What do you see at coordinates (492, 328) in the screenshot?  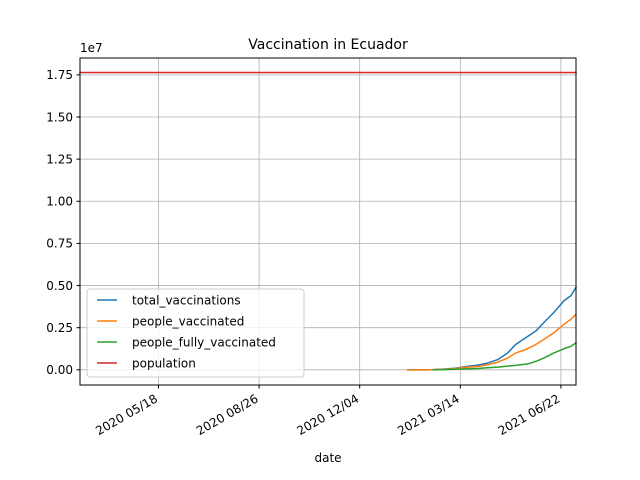 I see `series-line-total_vaccinations` at bounding box center [492, 328].